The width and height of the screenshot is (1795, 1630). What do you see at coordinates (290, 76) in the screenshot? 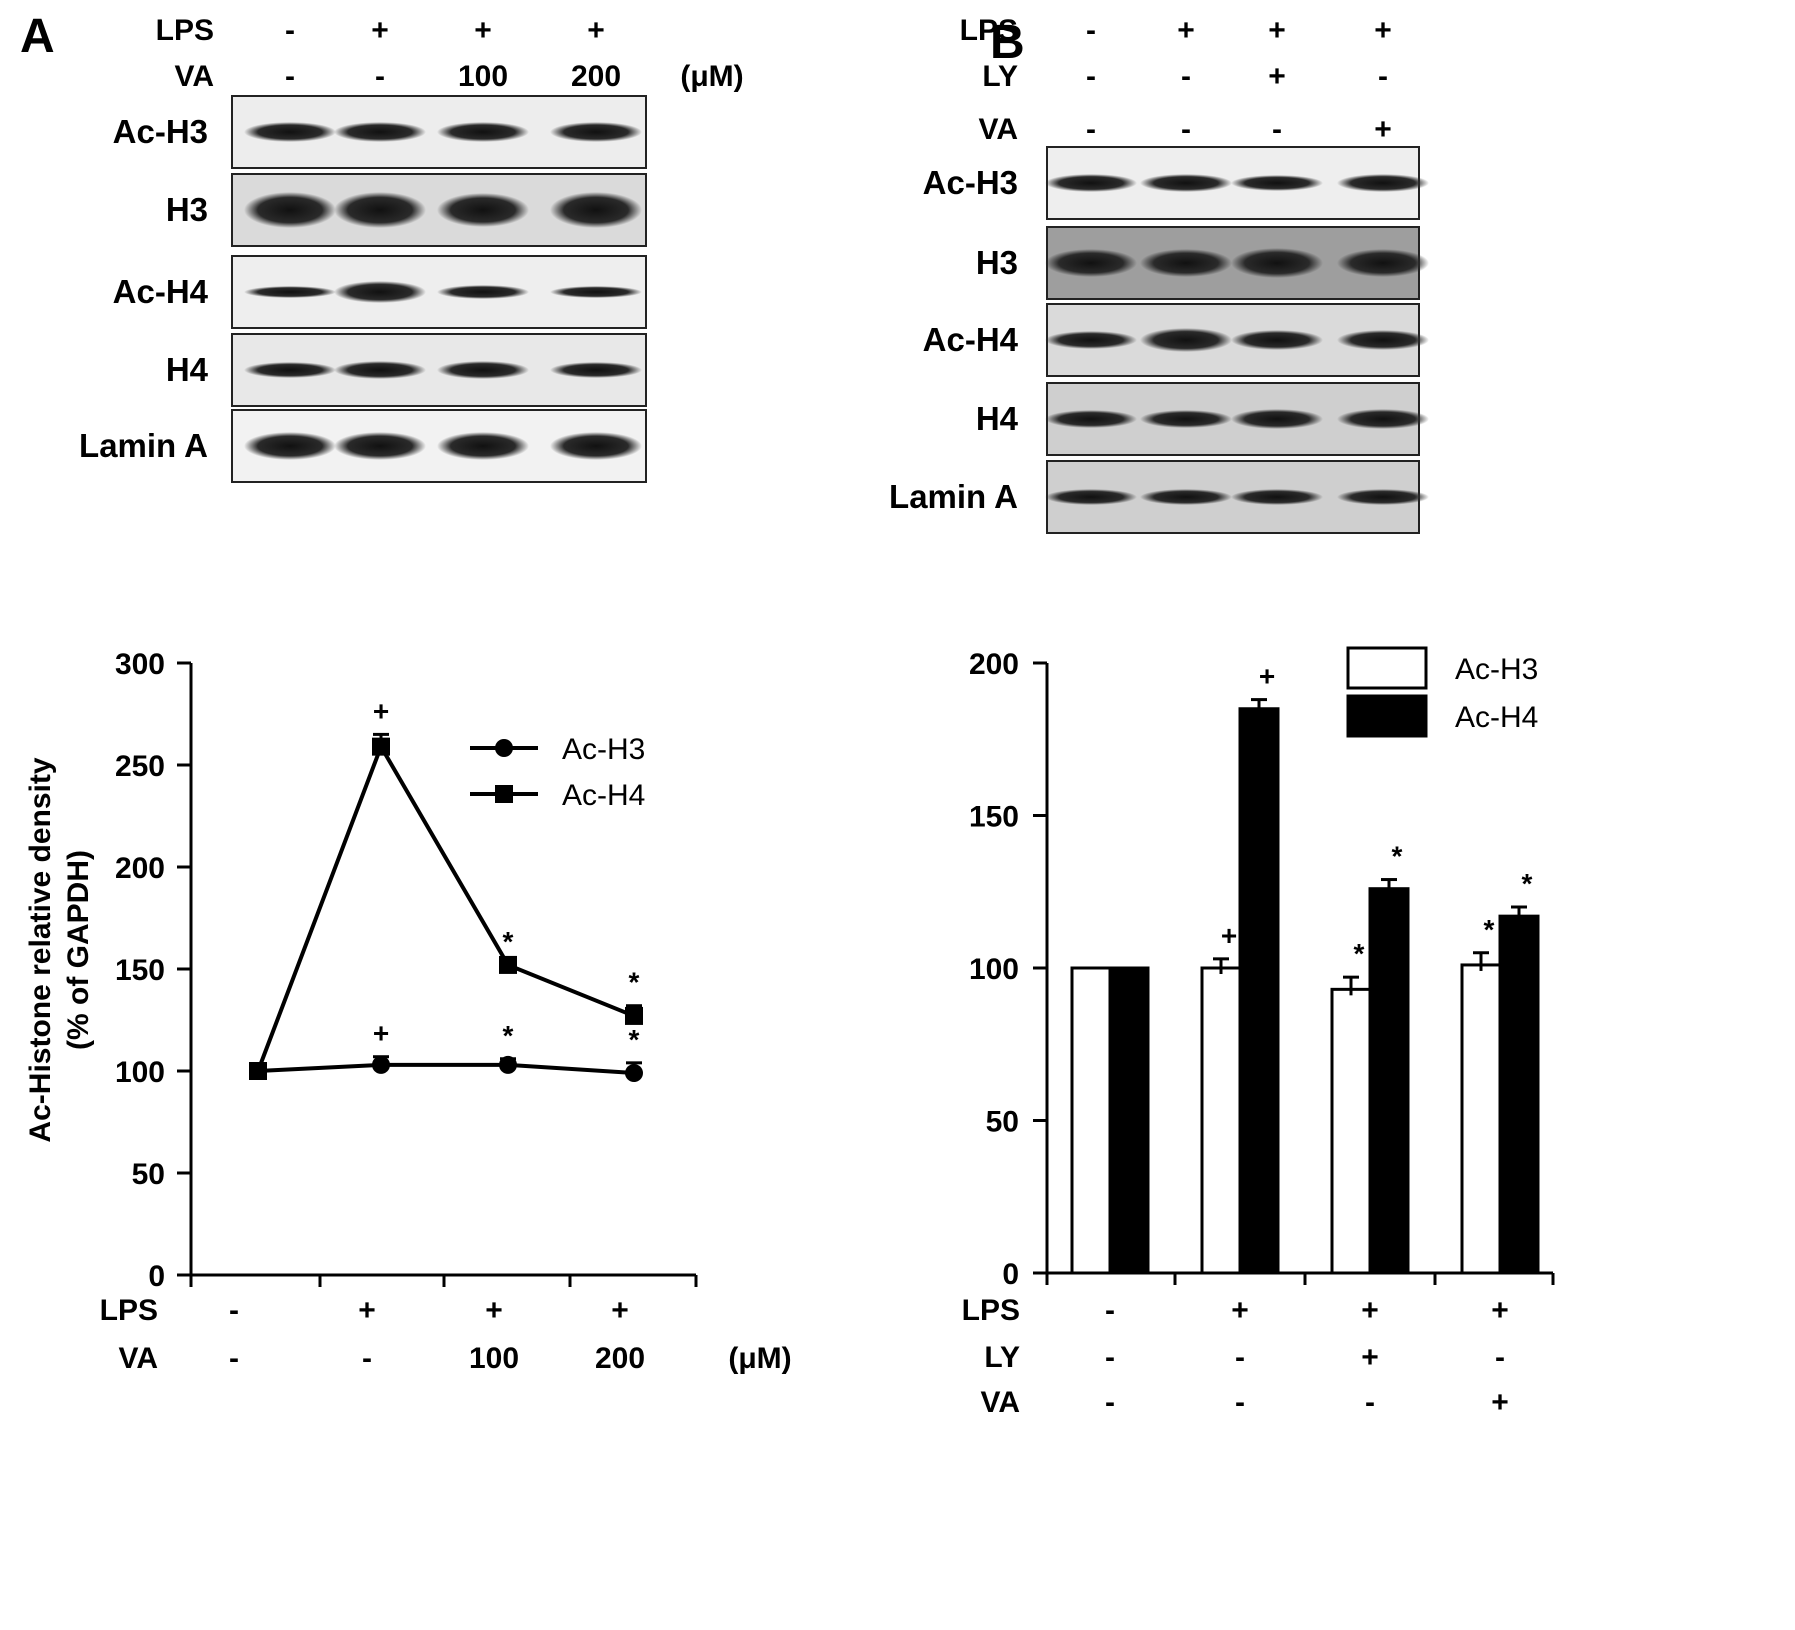
I see `panel-a-condition-value: -` at bounding box center [290, 76].